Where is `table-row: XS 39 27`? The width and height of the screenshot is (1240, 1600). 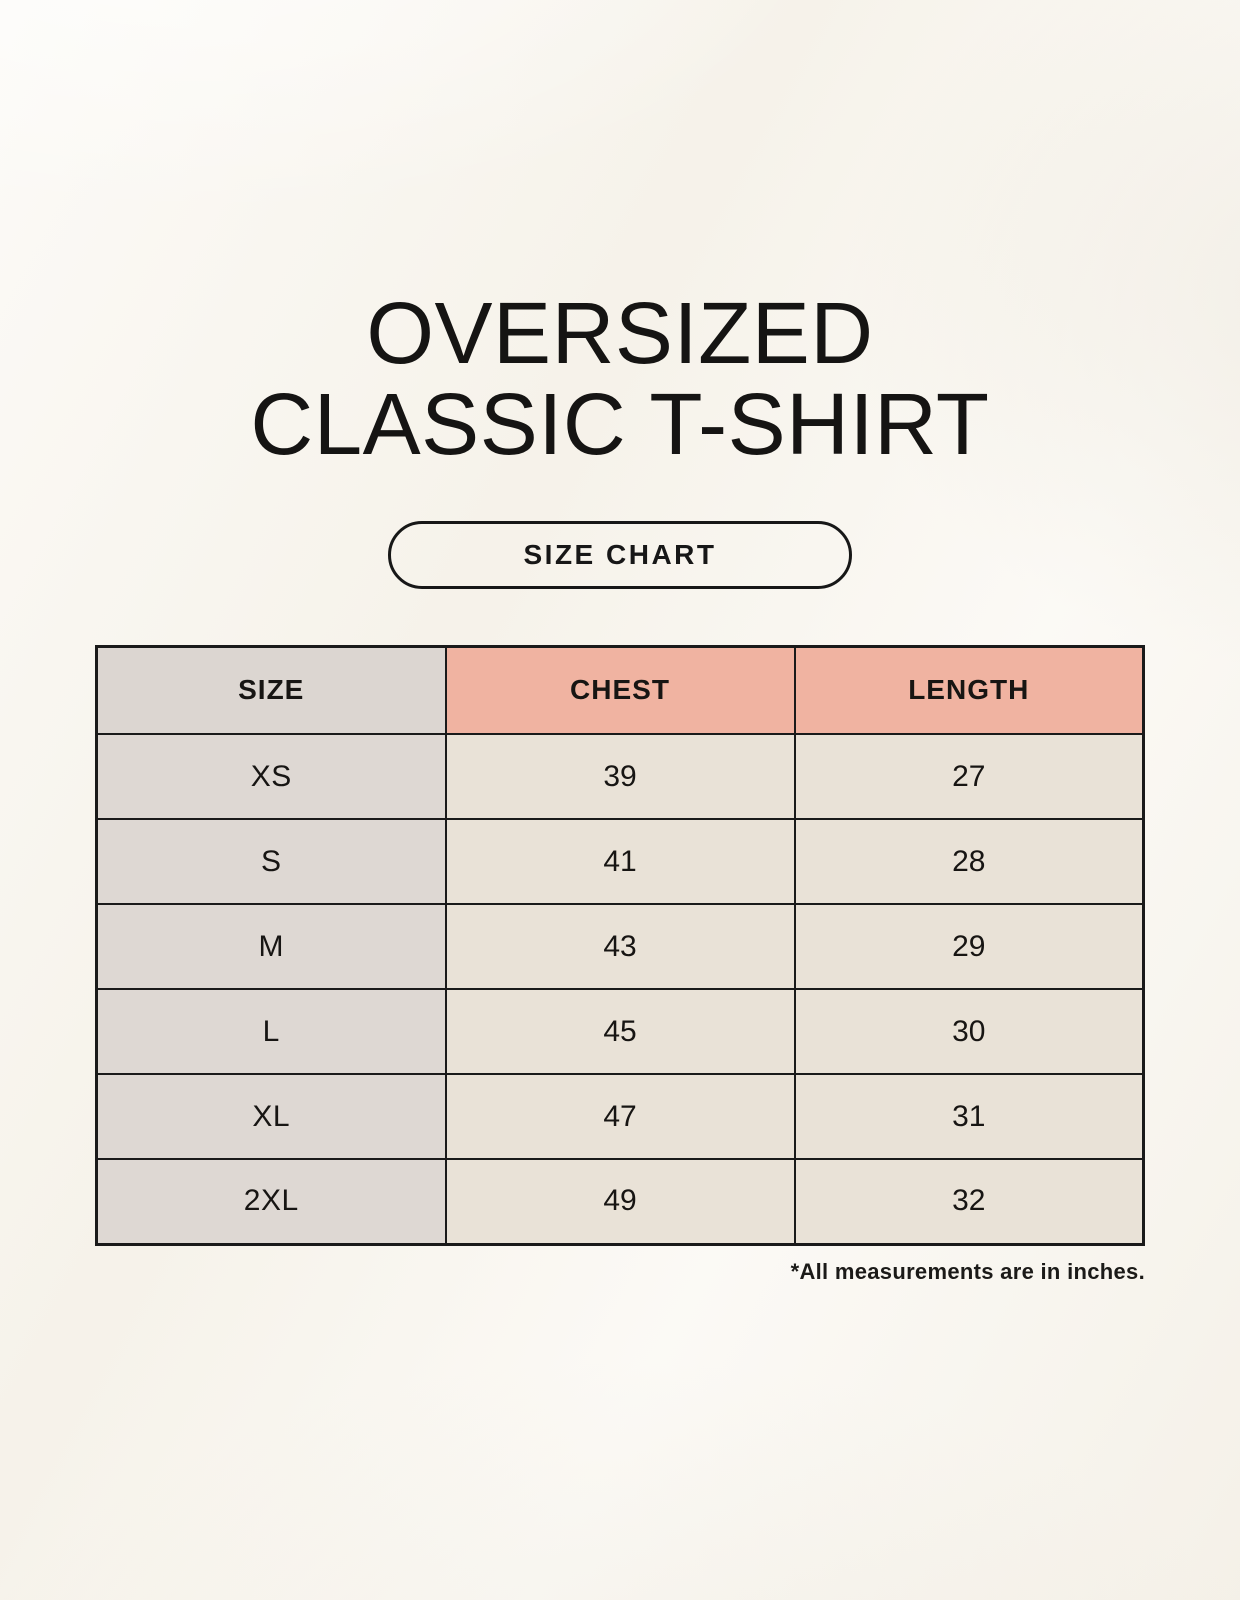 table-row: XS 39 27 is located at coordinates (620, 777).